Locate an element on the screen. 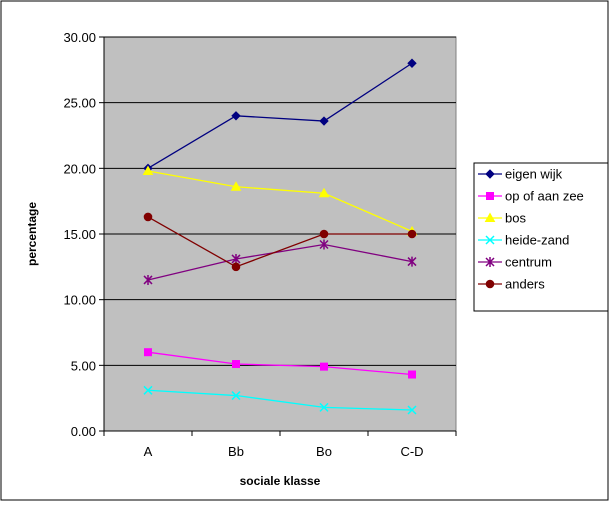 The width and height of the screenshot is (610, 507). series-anders is located at coordinates (280, 242).